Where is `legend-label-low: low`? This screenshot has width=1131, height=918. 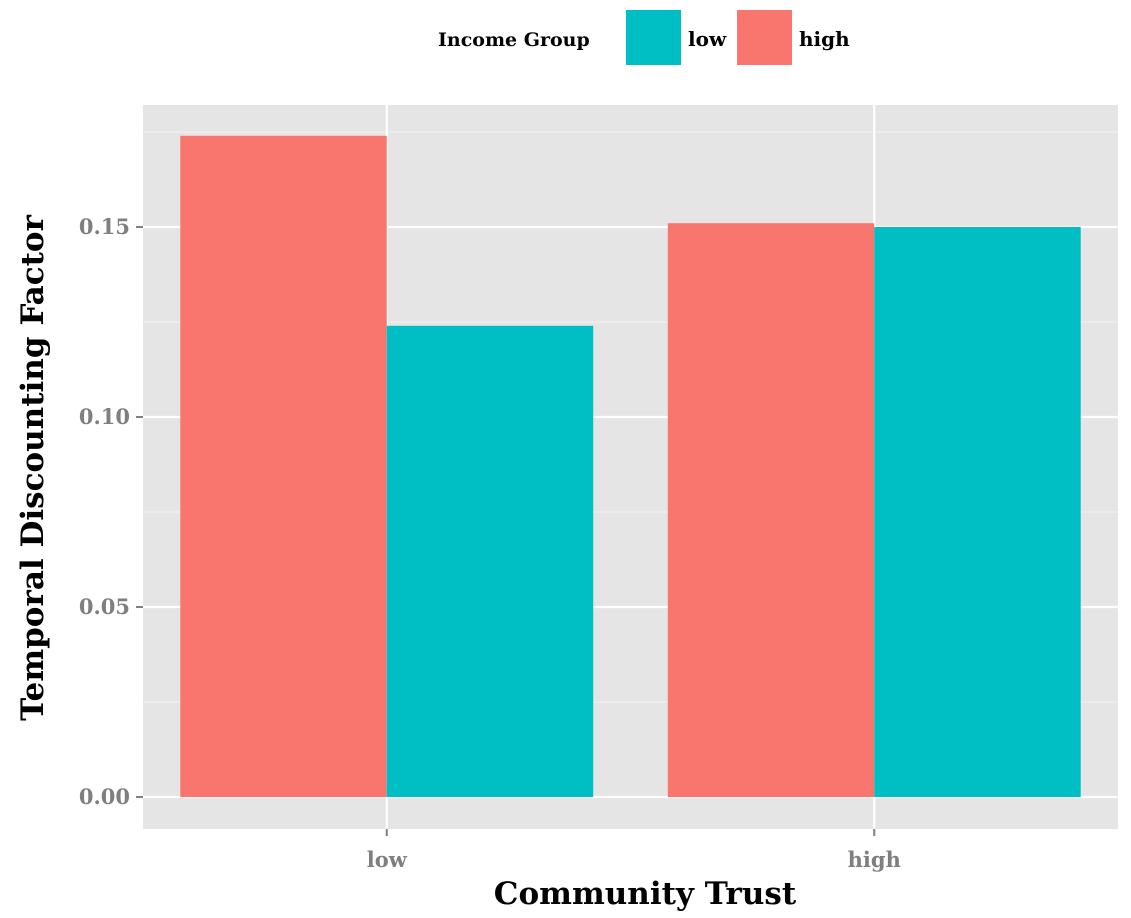
legend-label-low: low is located at coordinates (707, 39).